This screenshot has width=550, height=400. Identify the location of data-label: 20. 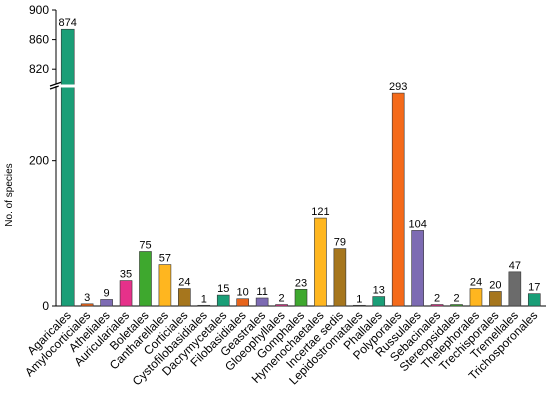
(495, 285).